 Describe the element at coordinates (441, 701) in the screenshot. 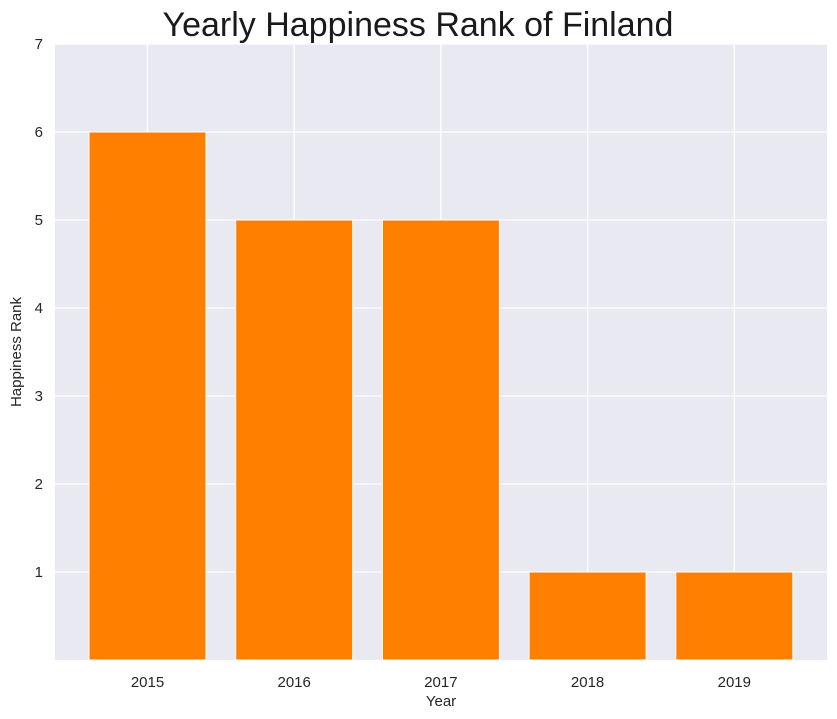

I see `x-axis-label: Year` at that location.